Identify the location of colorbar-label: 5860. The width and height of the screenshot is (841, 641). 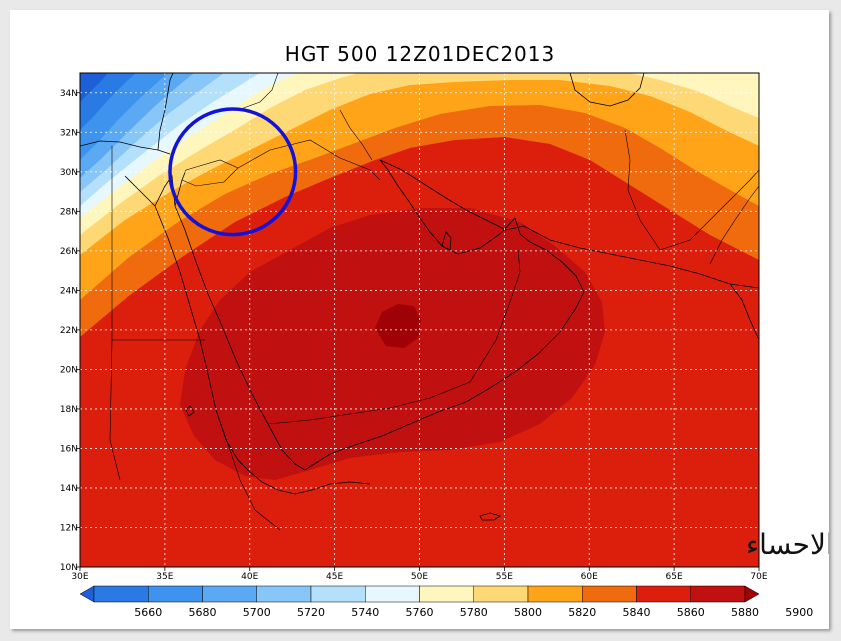
(691, 612).